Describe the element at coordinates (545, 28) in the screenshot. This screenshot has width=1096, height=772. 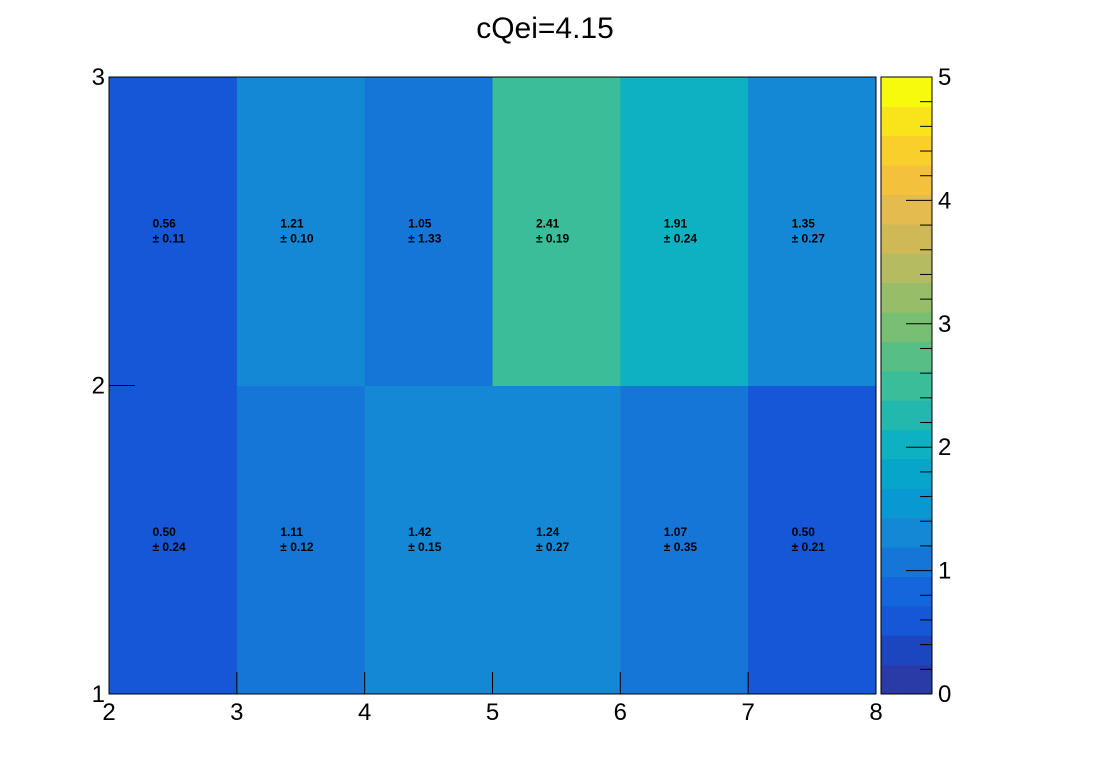
I see `chart-title: cQei=4.15` at that location.